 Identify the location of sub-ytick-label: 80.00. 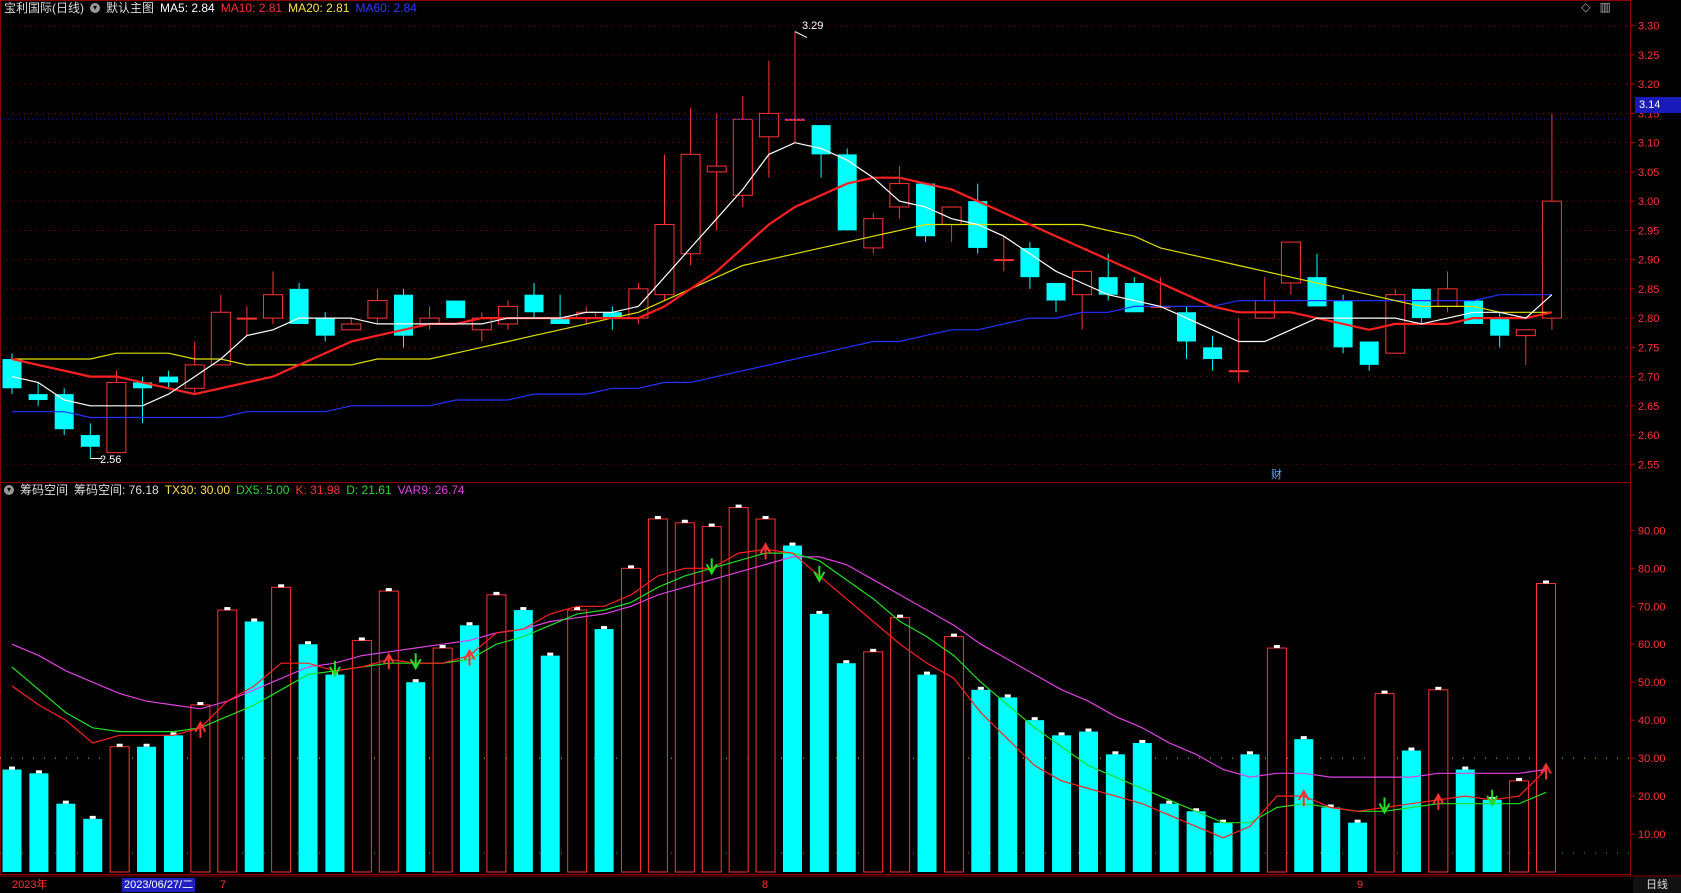
(1652, 569).